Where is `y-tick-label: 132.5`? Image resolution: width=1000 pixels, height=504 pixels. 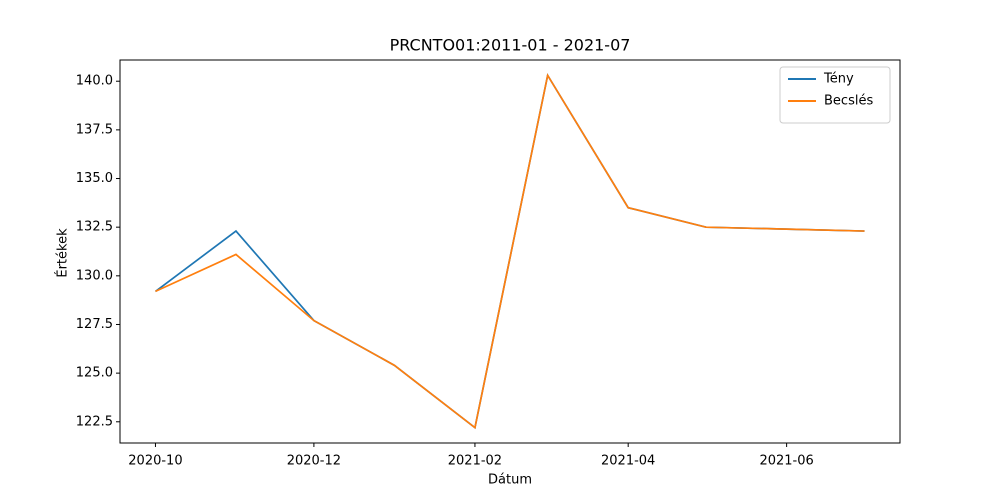
y-tick-label: 132.5 is located at coordinates (94, 227).